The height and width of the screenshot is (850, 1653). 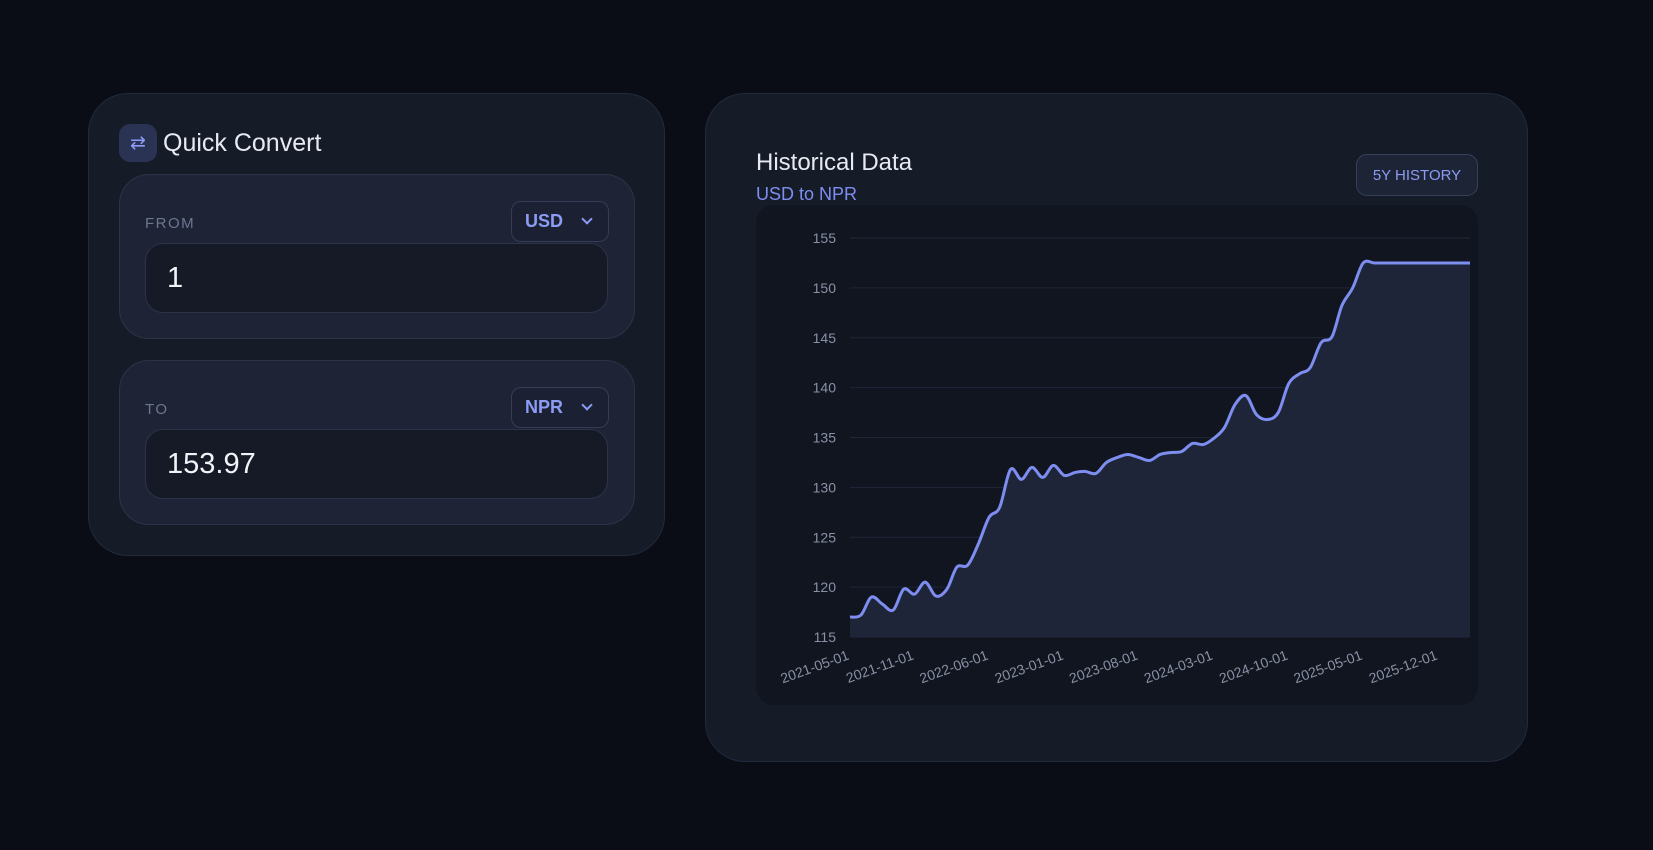 I want to click on to-panel: TO NPR 153.97, so click(x=377, y=442).